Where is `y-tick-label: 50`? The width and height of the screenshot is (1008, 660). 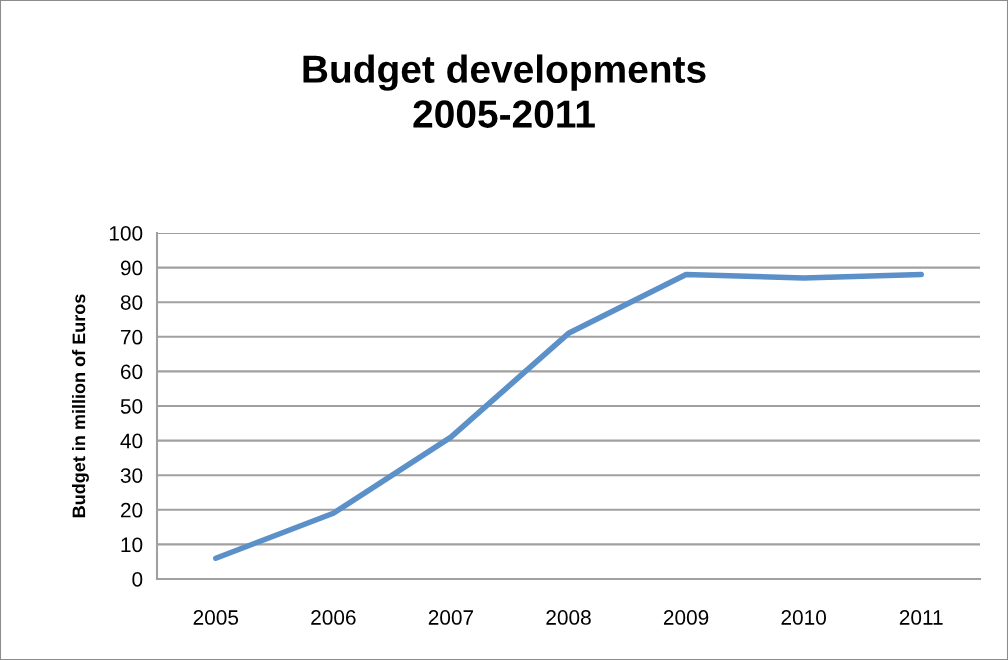
y-tick-label: 50 is located at coordinates (131, 406).